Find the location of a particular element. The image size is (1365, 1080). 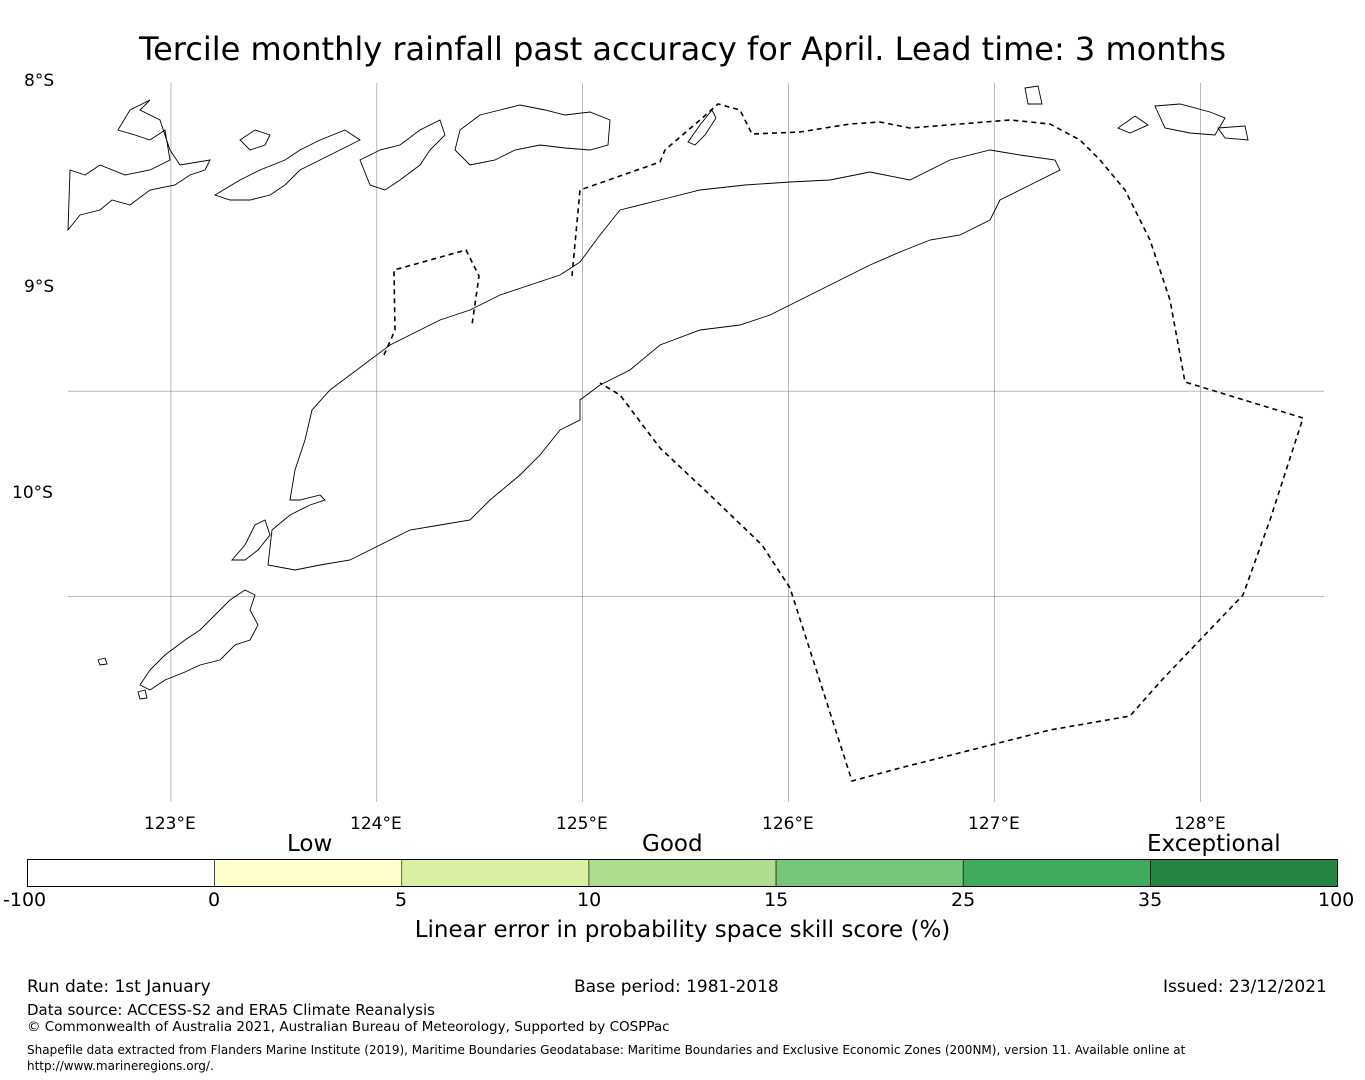

tick-0: 0 is located at coordinates (214, 900).